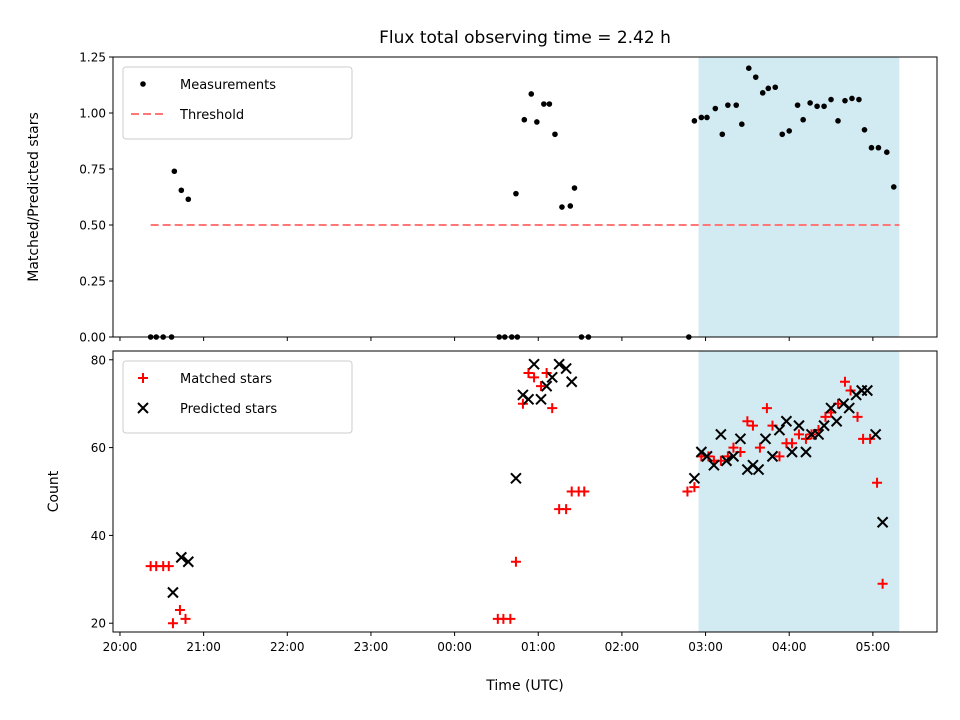  Describe the element at coordinates (203, 647) in the screenshot. I see `x-tick-label: 21:00` at that location.